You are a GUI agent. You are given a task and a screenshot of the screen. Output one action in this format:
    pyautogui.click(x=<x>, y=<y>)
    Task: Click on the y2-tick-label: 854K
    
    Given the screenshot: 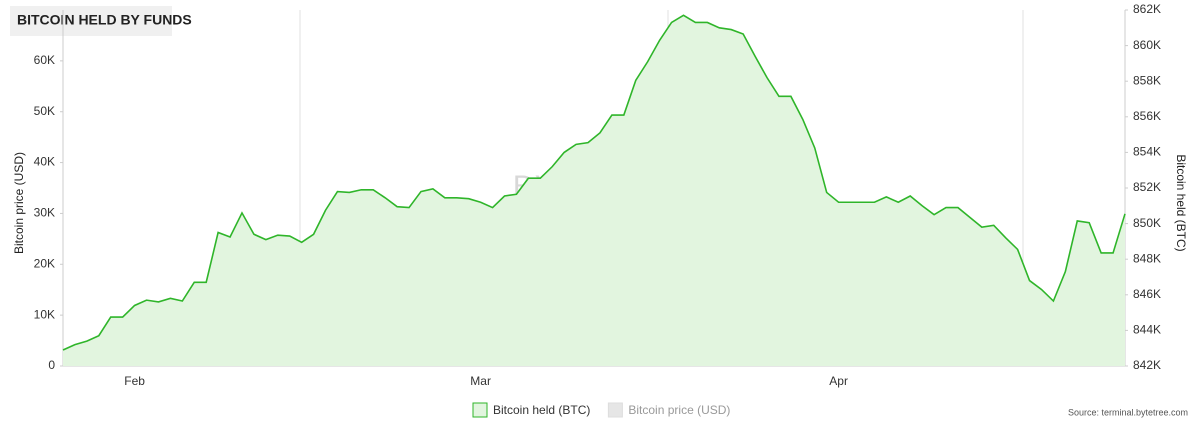 What is the action you would take?
    pyautogui.click(x=1147, y=152)
    